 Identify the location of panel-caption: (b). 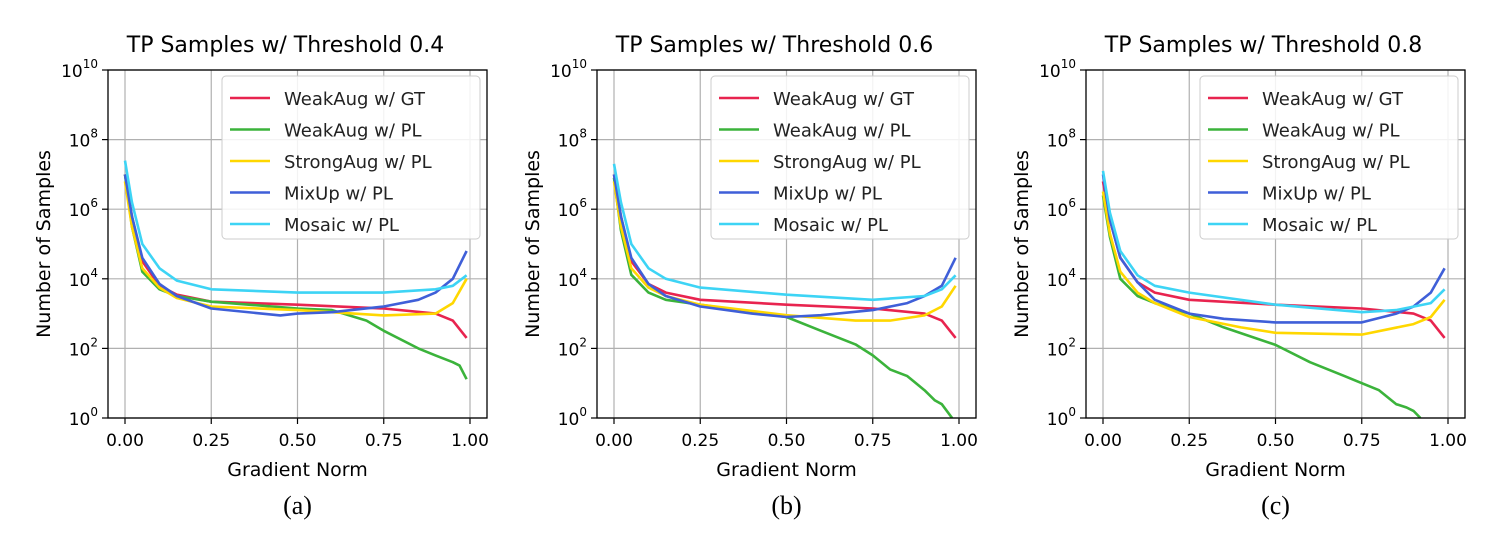
(786, 505).